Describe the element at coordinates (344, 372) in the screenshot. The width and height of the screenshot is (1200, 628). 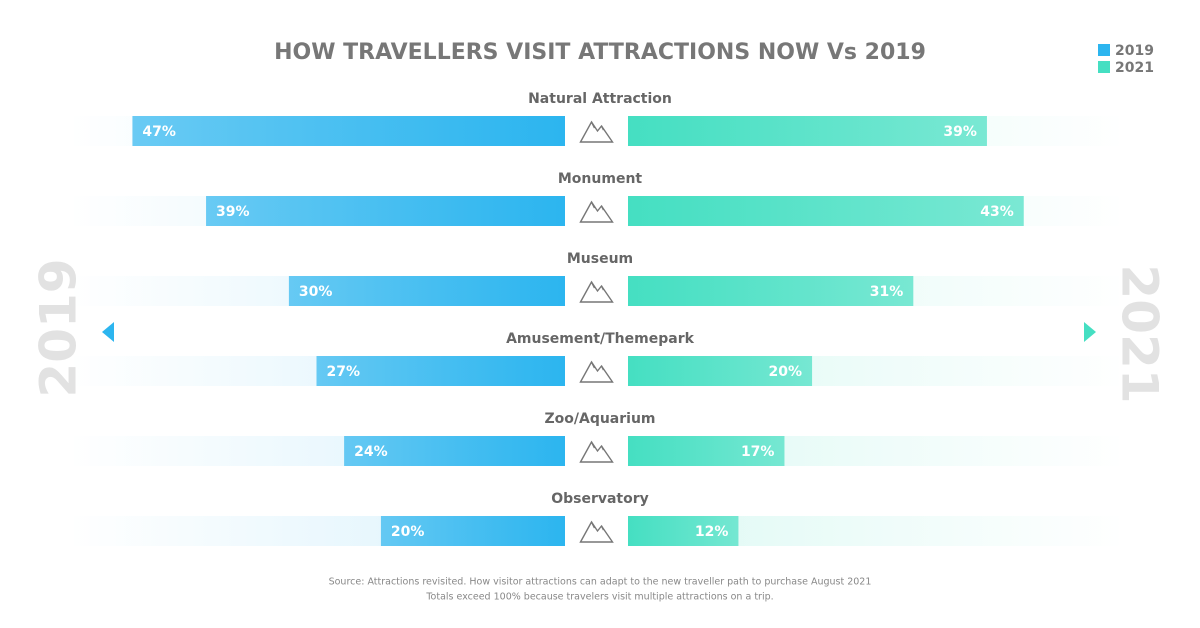
I see `value-label: 27%` at that location.